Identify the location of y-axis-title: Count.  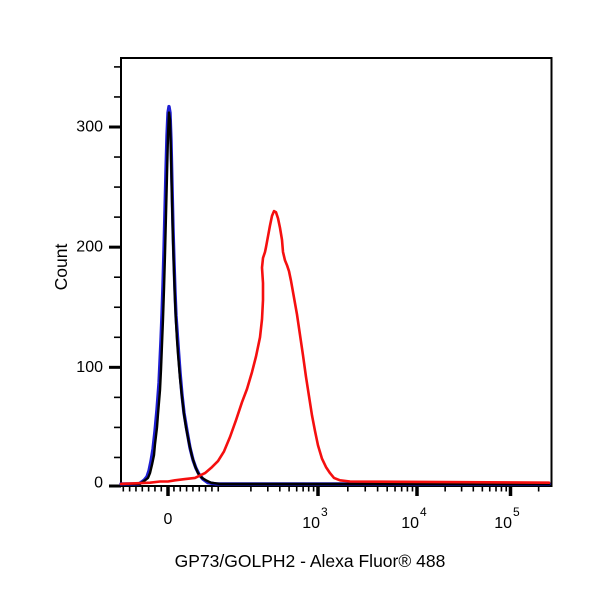
(61, 267).